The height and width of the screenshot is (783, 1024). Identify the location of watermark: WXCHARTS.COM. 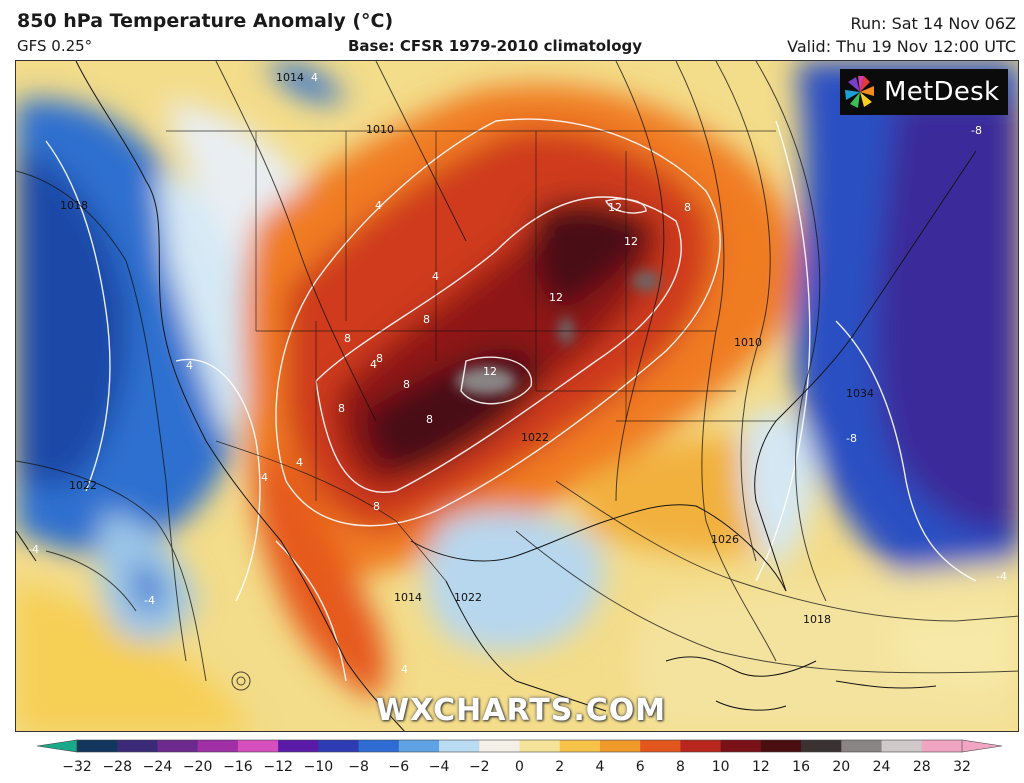
(521, 710).